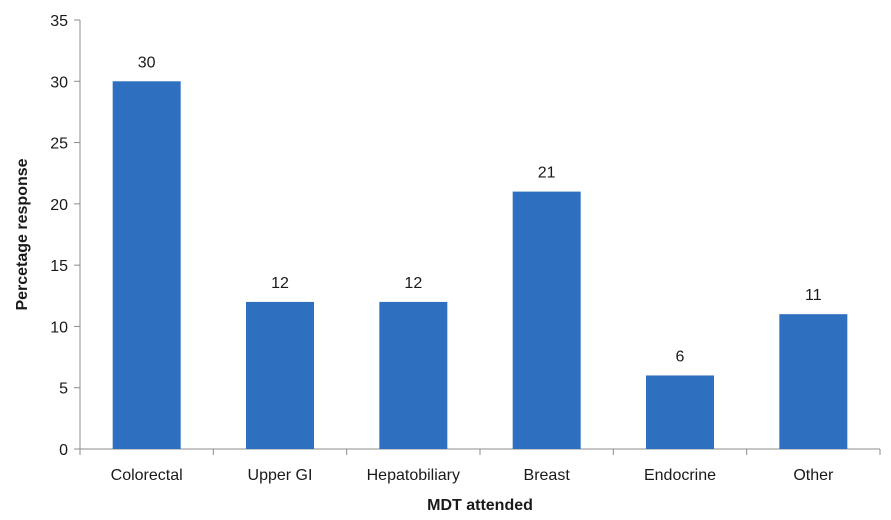  I want to click on x-tick-label: Hepatobiliary, so click(413, 475).